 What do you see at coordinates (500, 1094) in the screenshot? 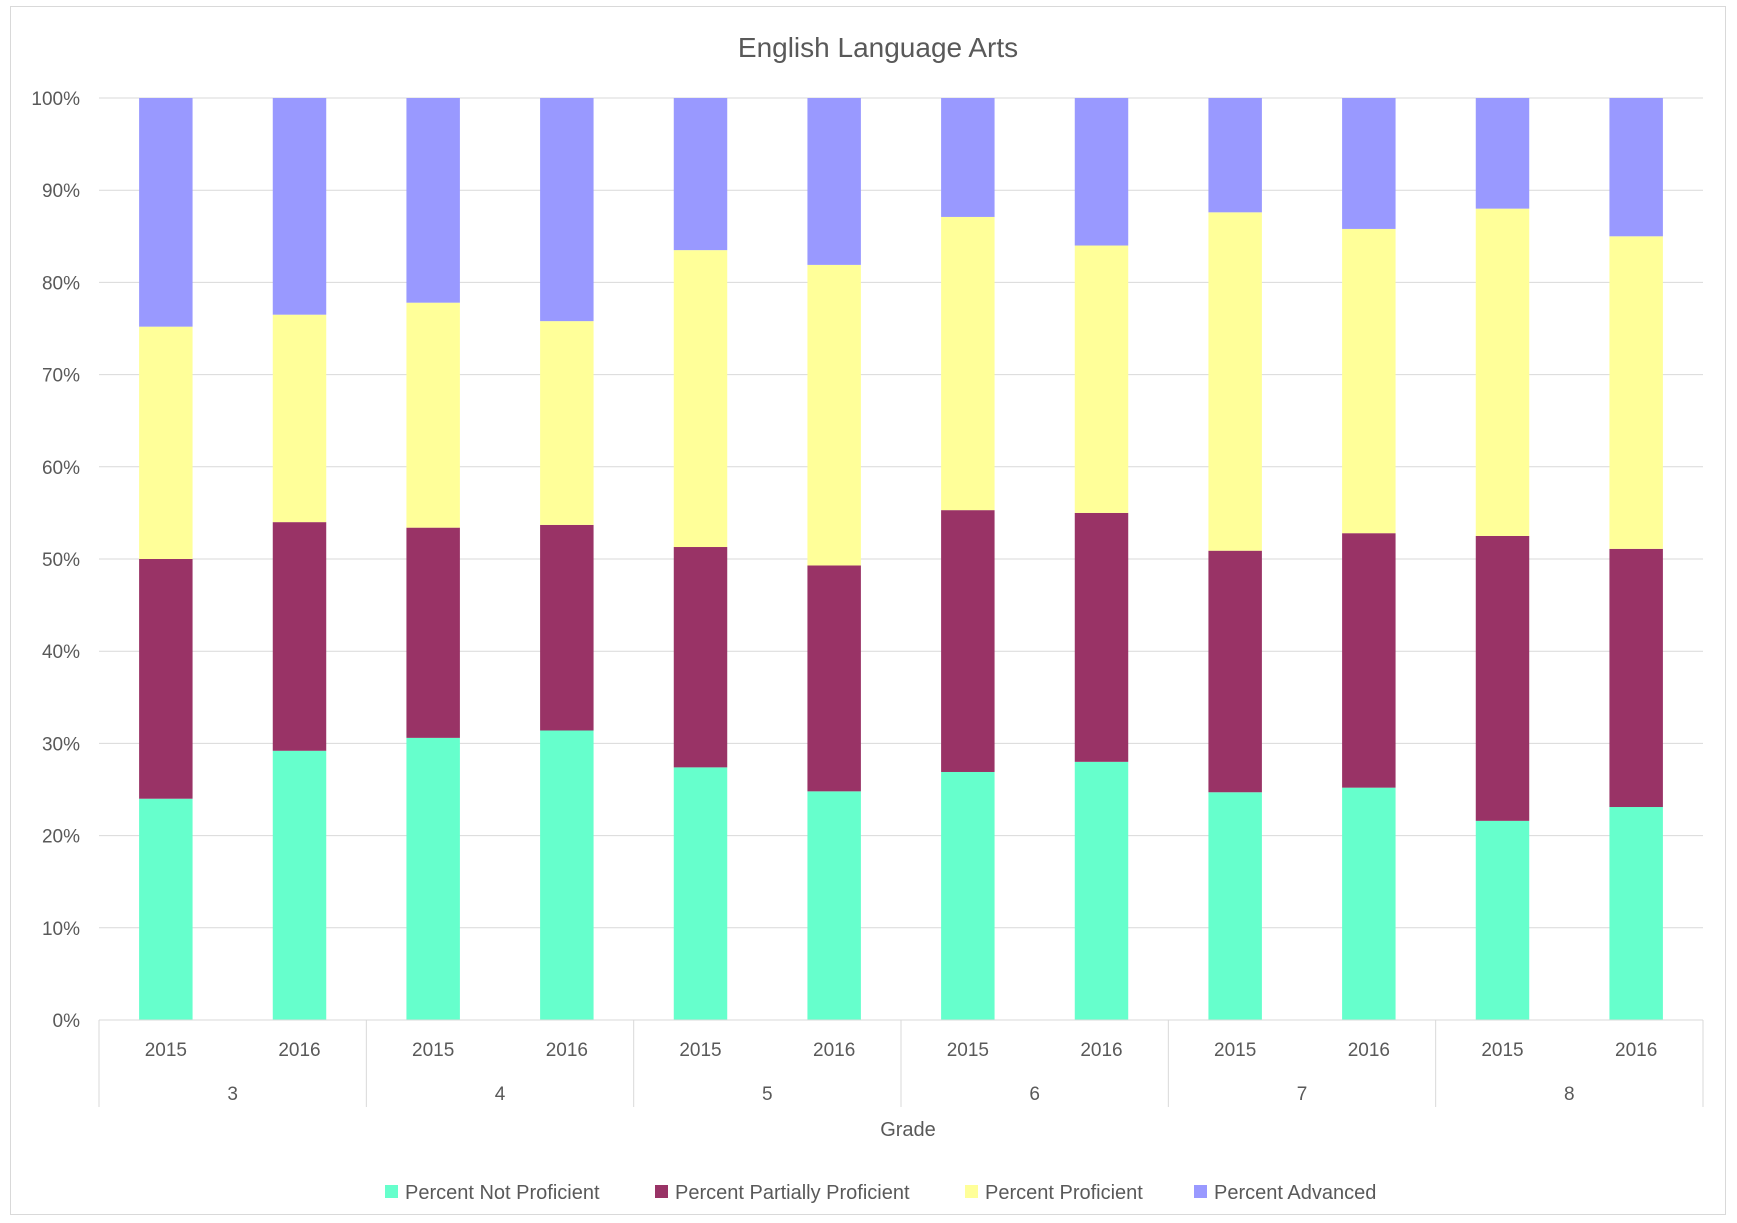
I see `x-group-label: 4` at bounding box center [500, 1094].